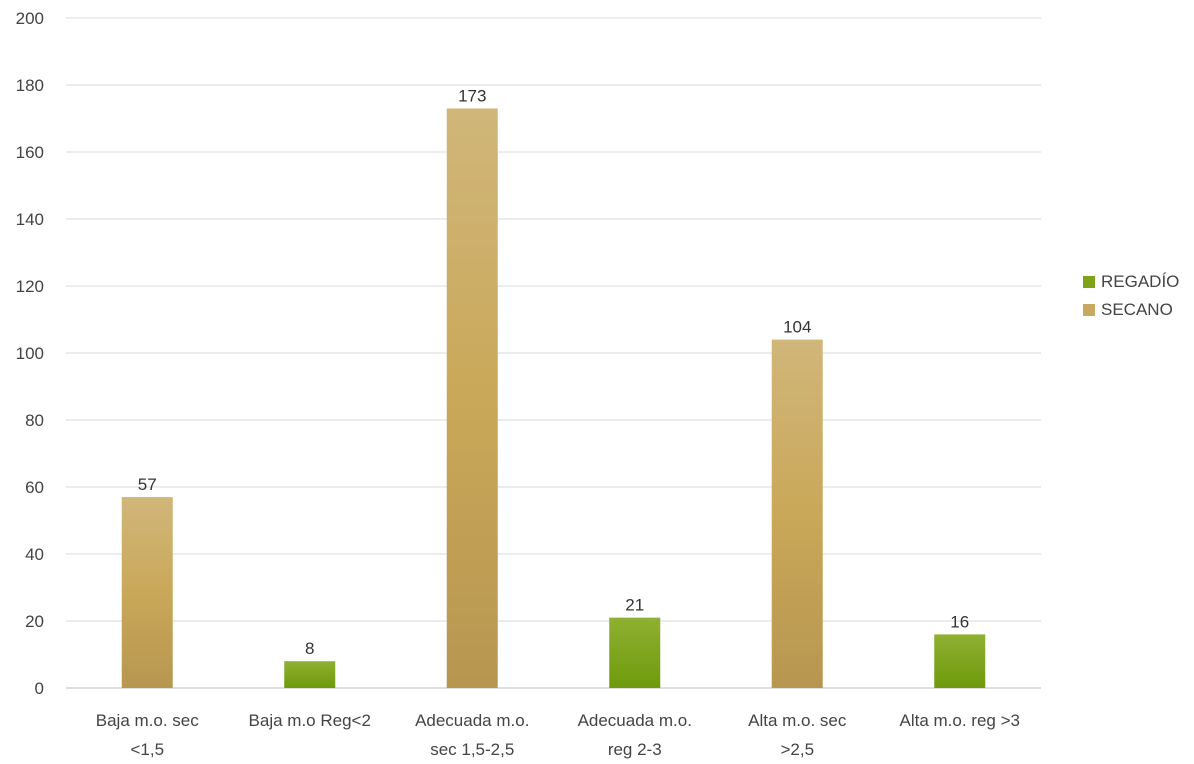 This screenshot has height=764, width=1194. Describe the element at coordinates (30, 152) in the screenshot. I see `y-tick-label: 160` at that location.